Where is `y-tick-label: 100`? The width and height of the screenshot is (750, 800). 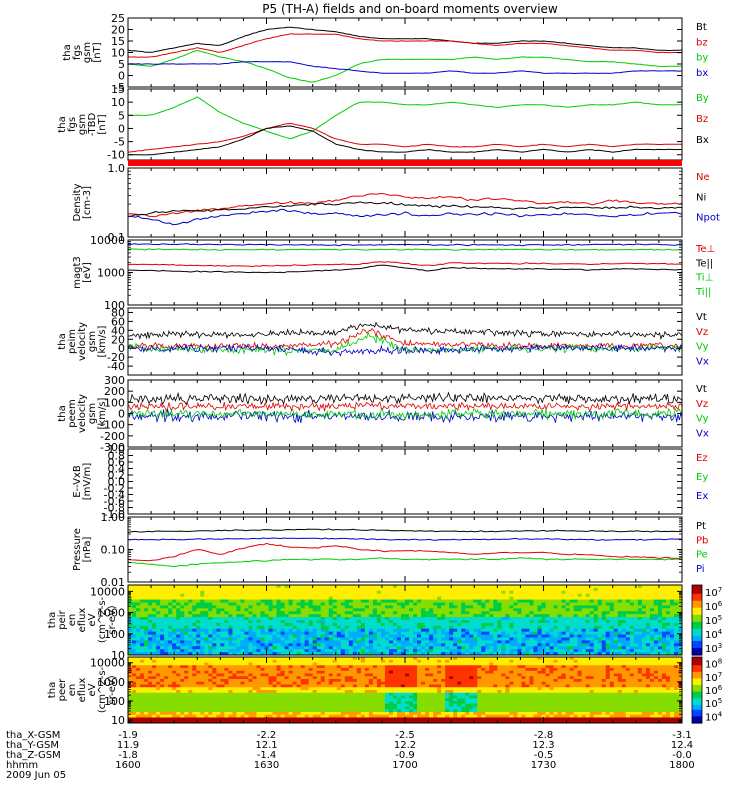
y-tick-label: 100 is located at coordinates (114, 305).